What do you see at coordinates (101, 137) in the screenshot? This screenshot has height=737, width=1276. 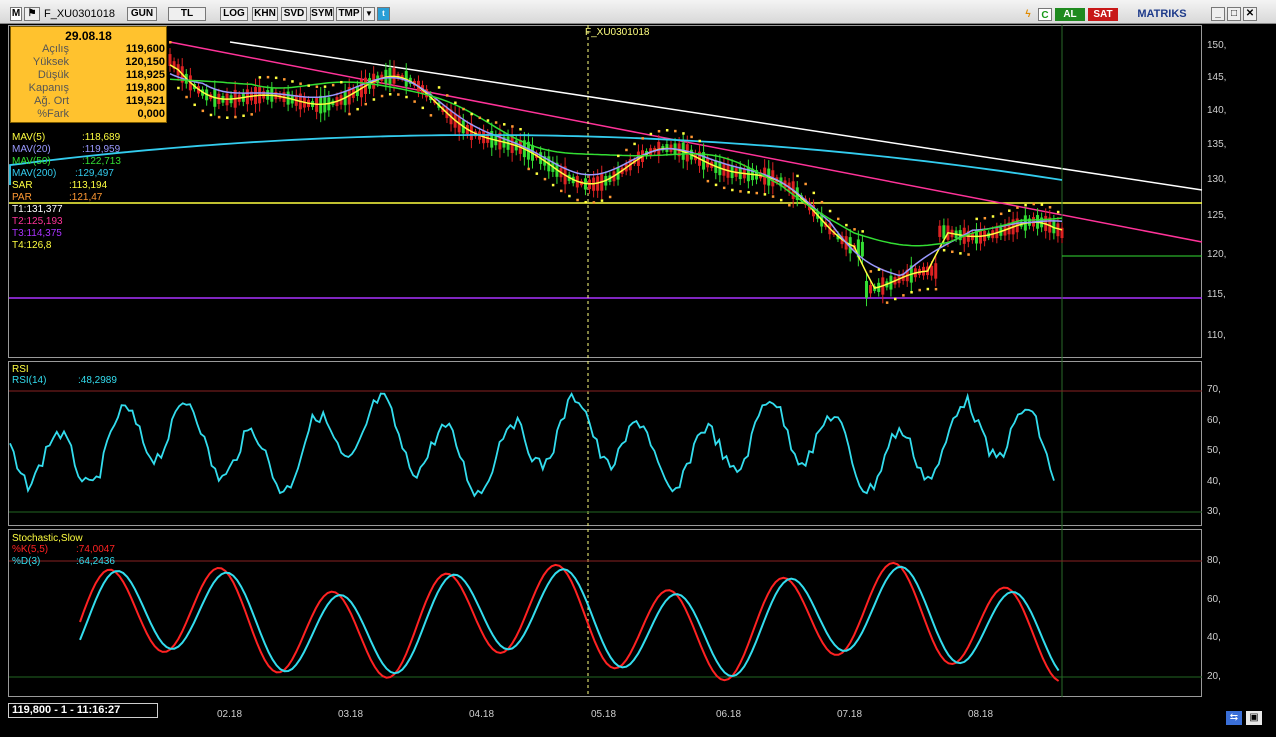 I see `mav5-value: :118,689` at bounding box center [101, 137].